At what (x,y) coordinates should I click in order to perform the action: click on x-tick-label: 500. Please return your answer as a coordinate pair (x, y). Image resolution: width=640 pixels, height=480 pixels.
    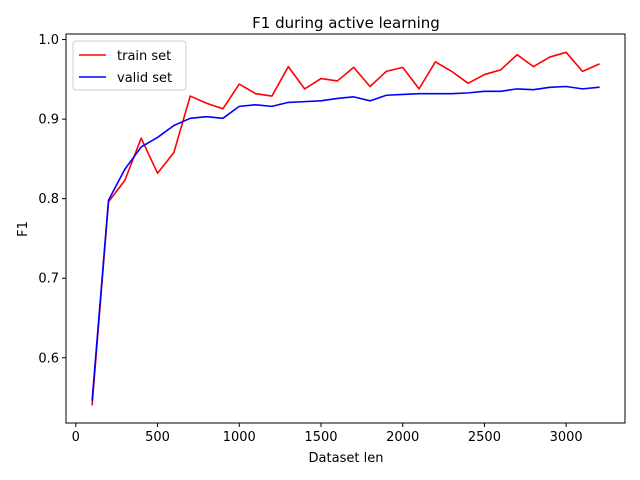
    Looking at the image, I should click on (157, 437).